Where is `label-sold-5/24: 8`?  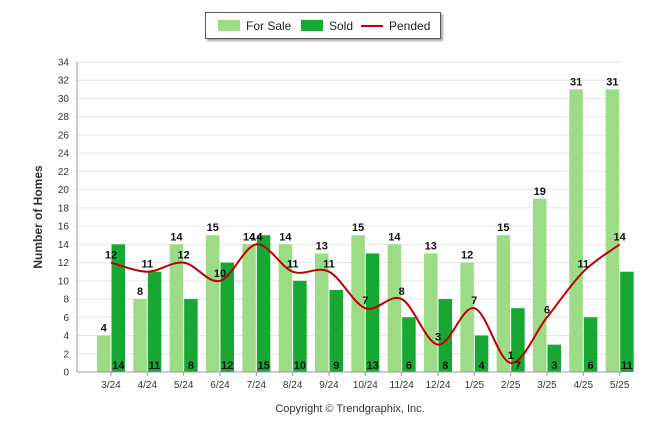
label-sold-5/24: 8 is located at coordinates (191, 366).